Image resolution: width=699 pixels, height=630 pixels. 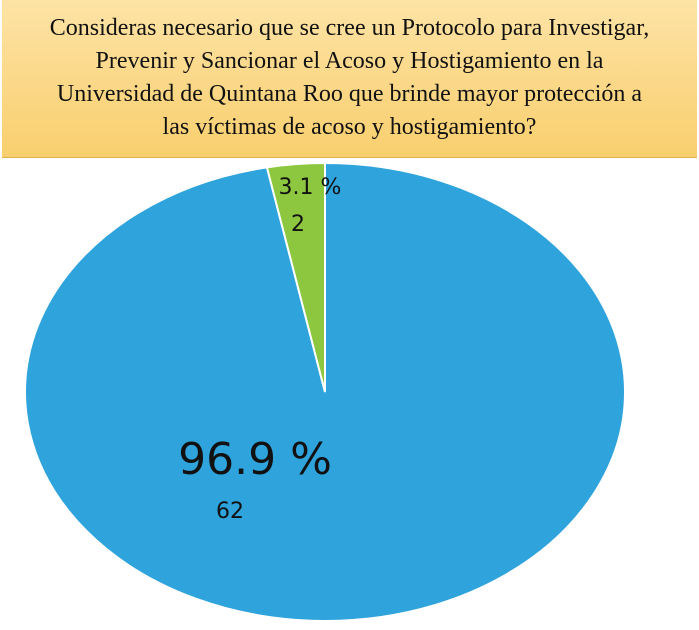 I want to click on pie-slice, so click(x=295, y=277).